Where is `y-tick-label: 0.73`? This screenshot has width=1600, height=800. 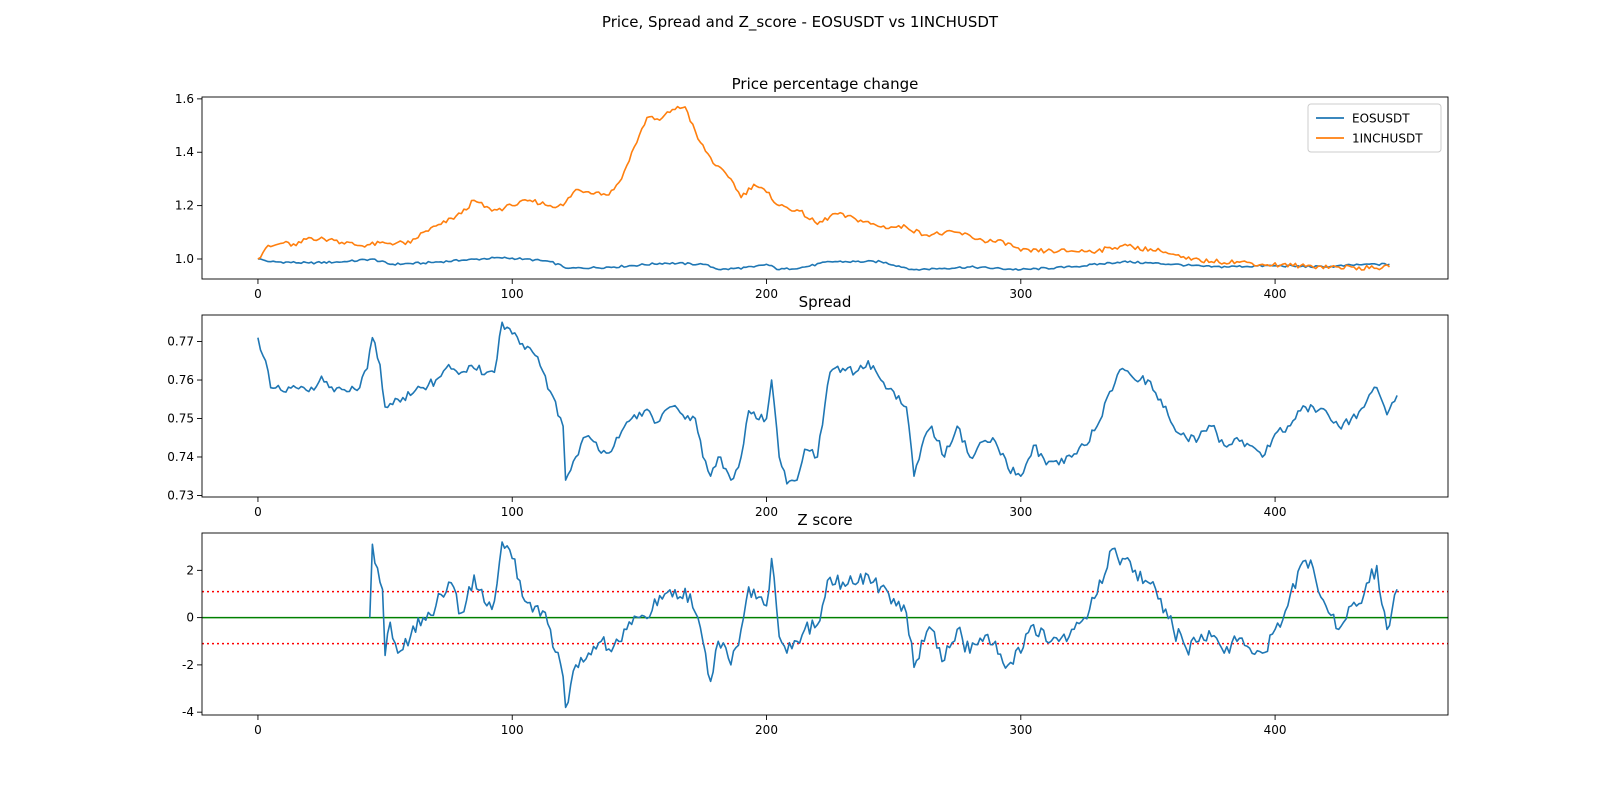
y-tick-label: 0.73 is located at coordinates (180, 495).